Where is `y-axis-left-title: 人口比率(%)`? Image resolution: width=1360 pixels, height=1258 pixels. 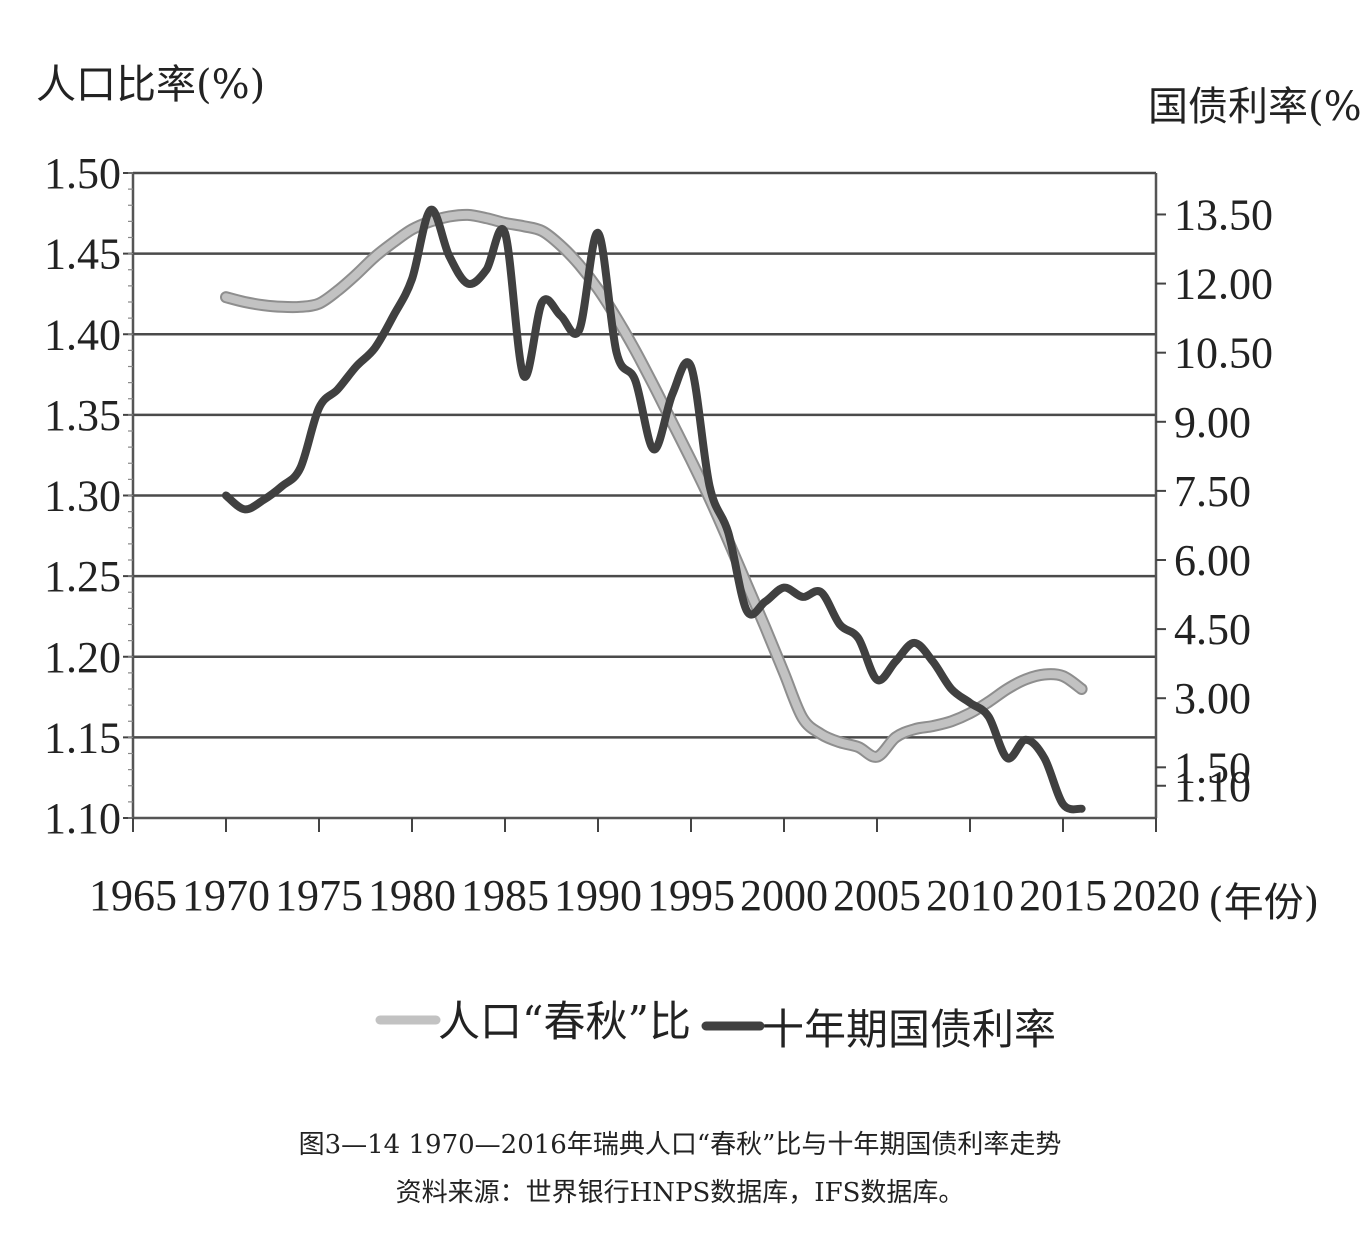
y-axis-left-title: 人口比率(%) is located at coordinates (150, 85).